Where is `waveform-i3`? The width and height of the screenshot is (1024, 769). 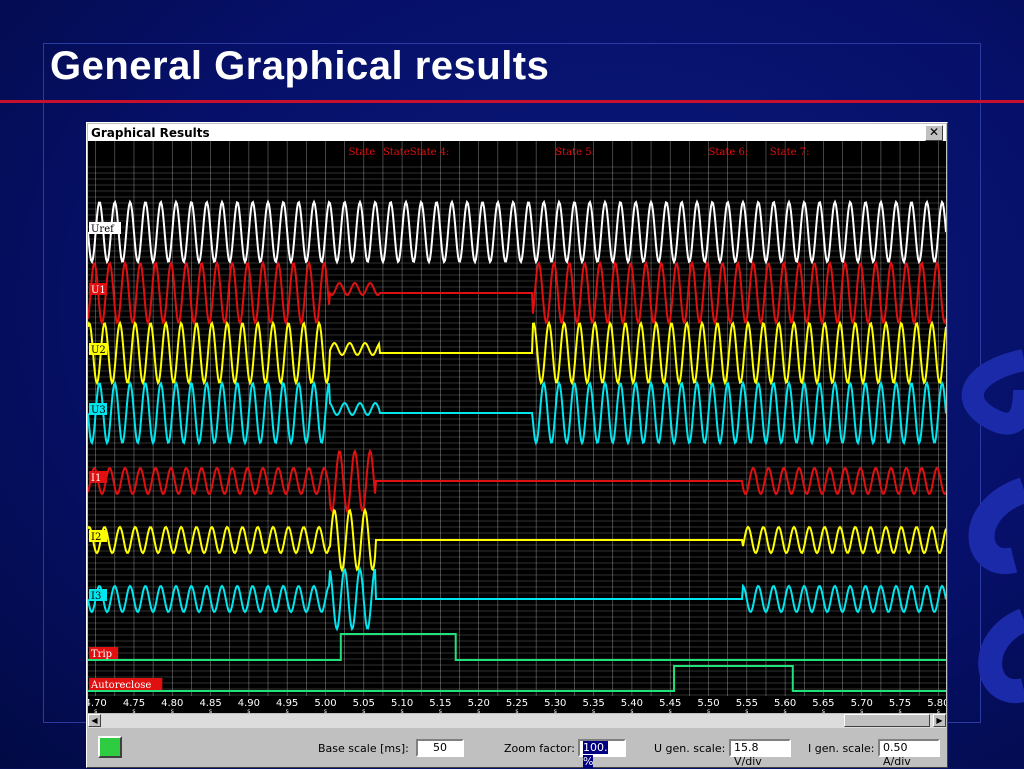
waveform-i3 is located at coordinates (517, 599).